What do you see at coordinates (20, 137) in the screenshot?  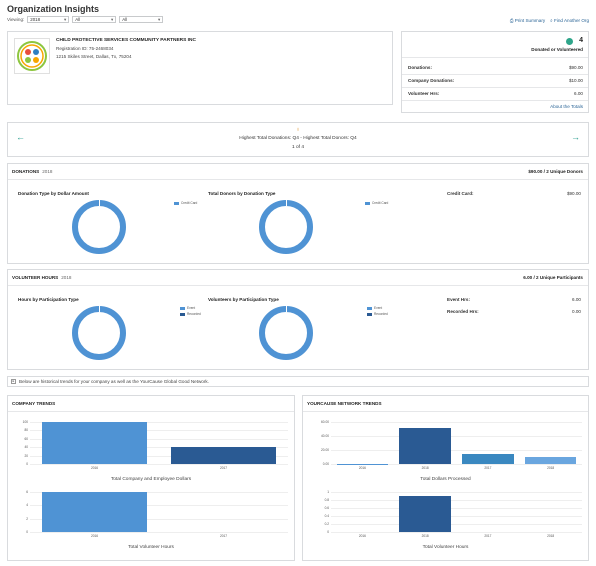 I see `carousel-prev-arrow-icon: ←` at bounding box center [20, 137].